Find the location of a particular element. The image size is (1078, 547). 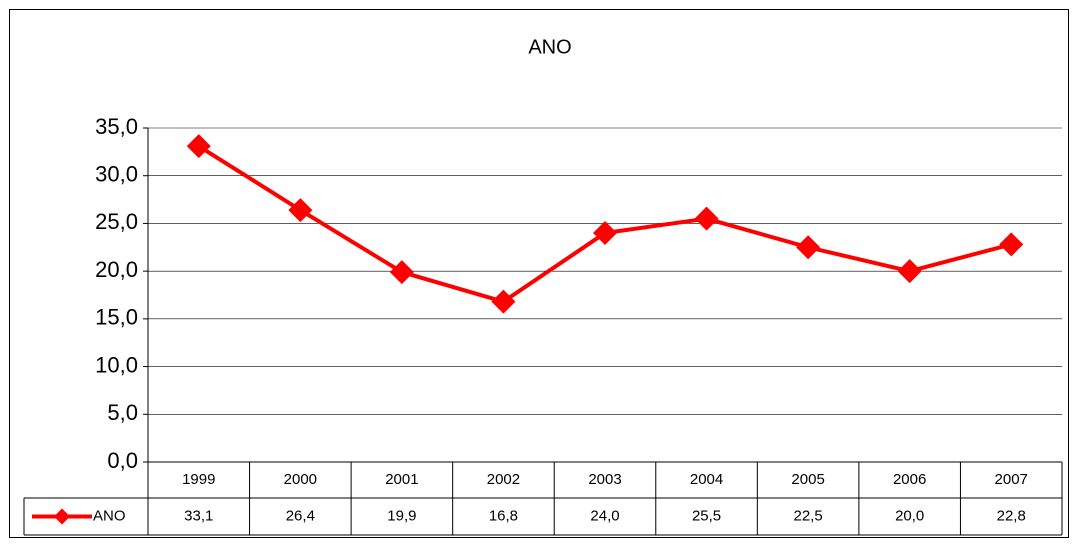

x-tick-label: 1999 is located at coordinates (198, 479).